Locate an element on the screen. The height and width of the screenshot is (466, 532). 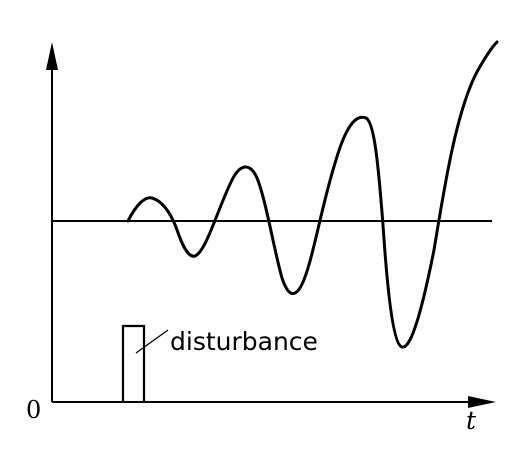
vertical-axis-arrowhead is located at coordinates (52, 56).